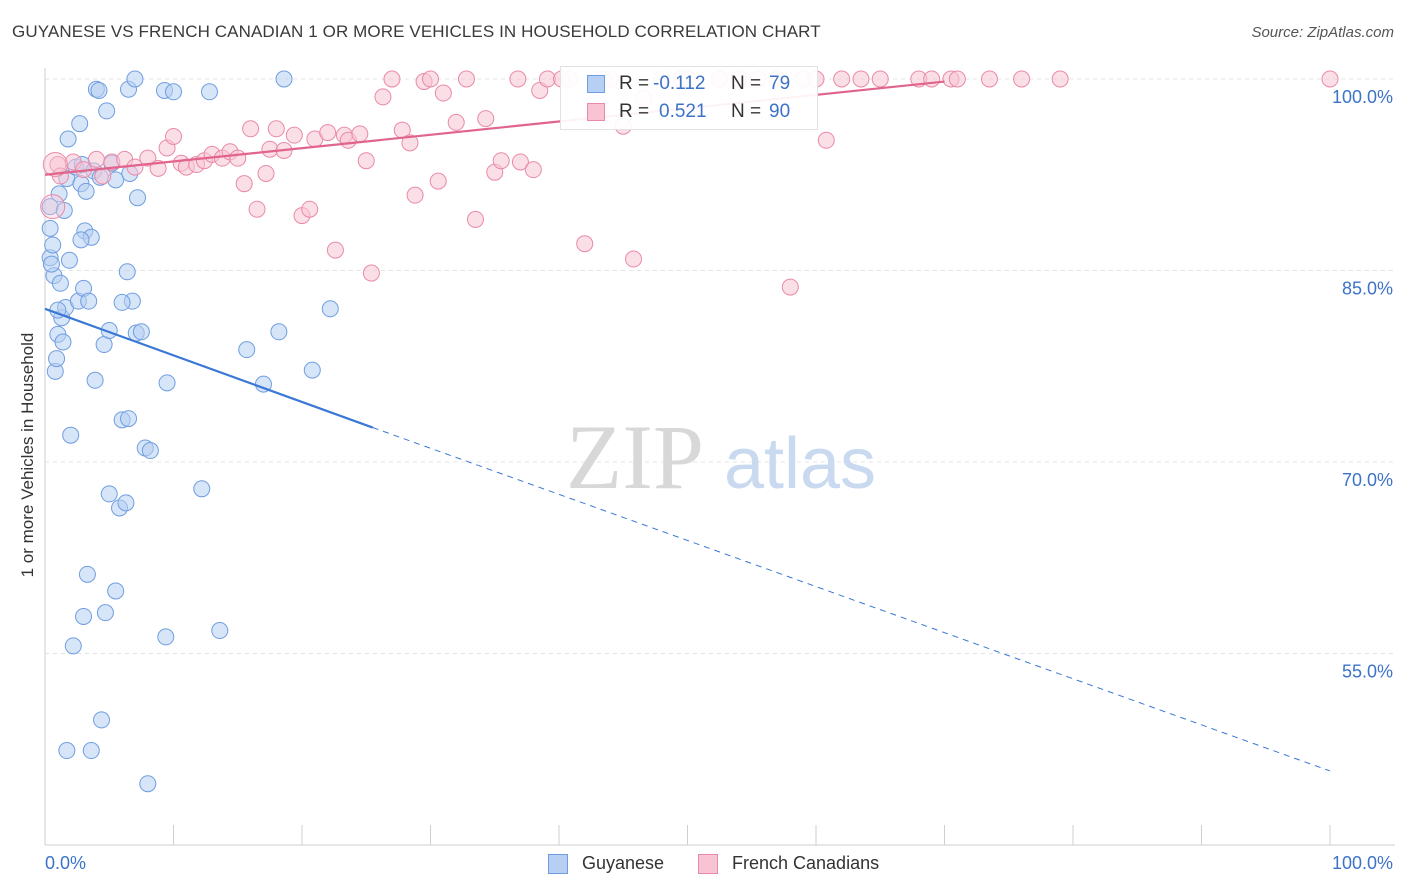  Describe the element at coordinates (1367, 289) in the screenshot. I see `y-tick-label: 85.0%` at that location.